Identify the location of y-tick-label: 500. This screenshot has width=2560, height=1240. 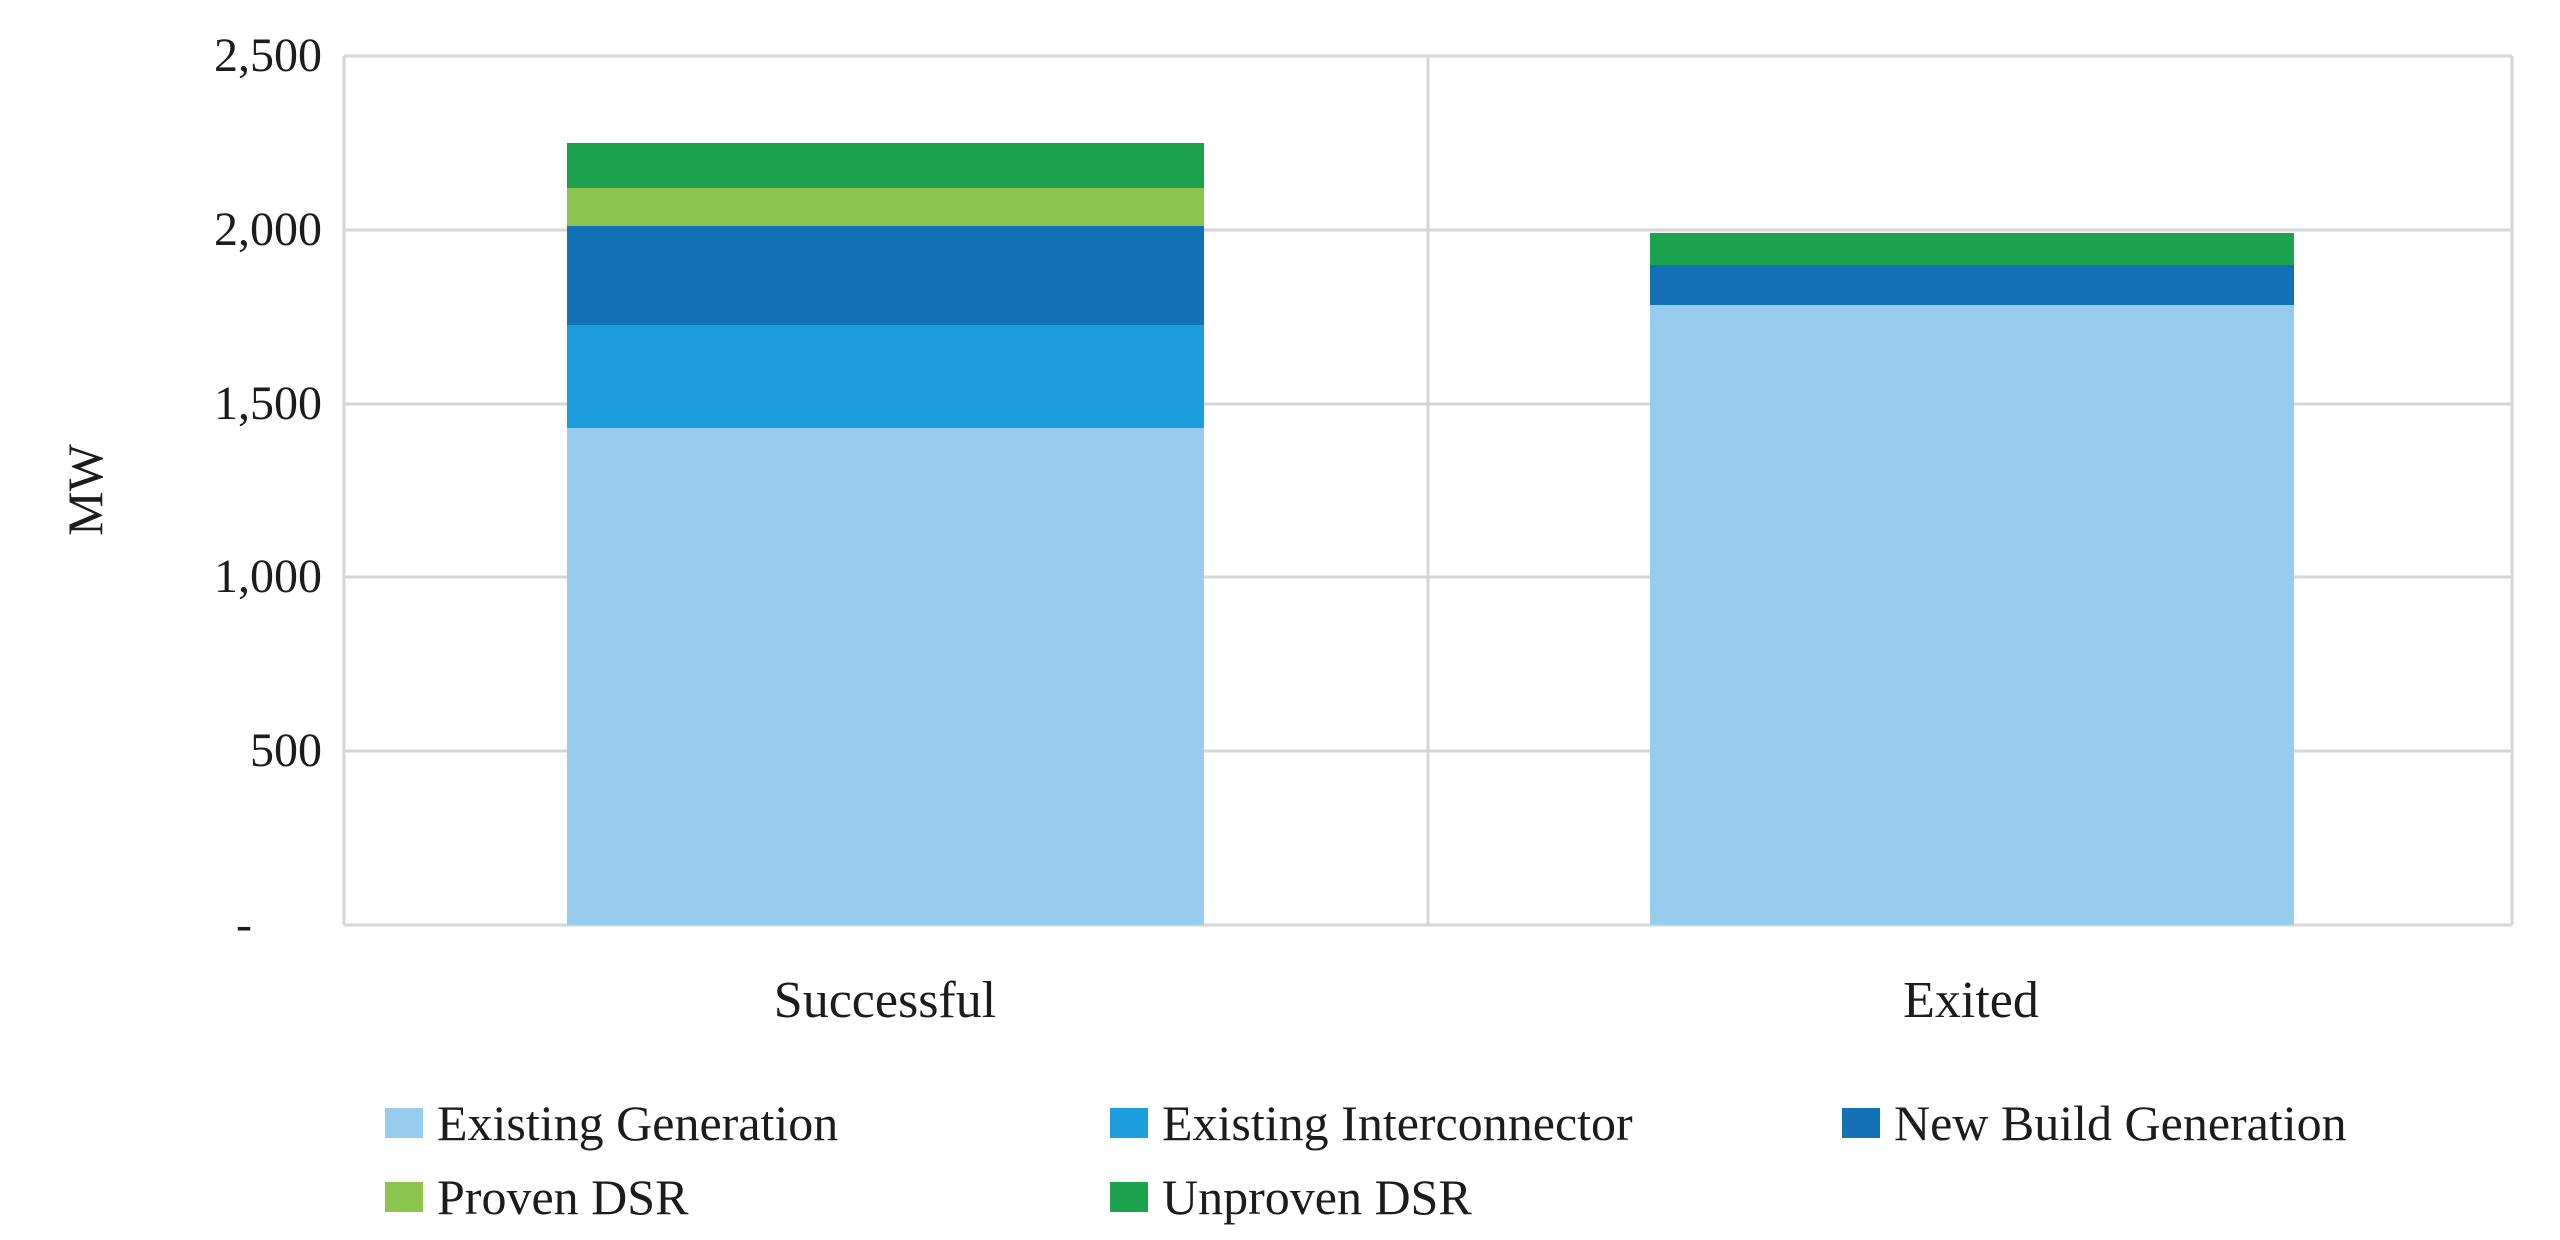
(286, 751).